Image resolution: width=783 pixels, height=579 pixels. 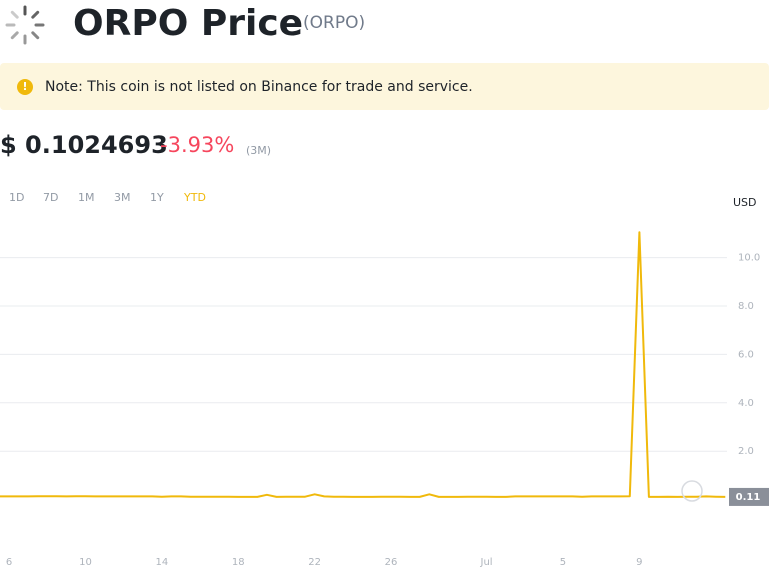 What do you see at coordinates (188, 23) in the screenshot?
I see `title: ORPO Price` at bounding box center [188, 23].